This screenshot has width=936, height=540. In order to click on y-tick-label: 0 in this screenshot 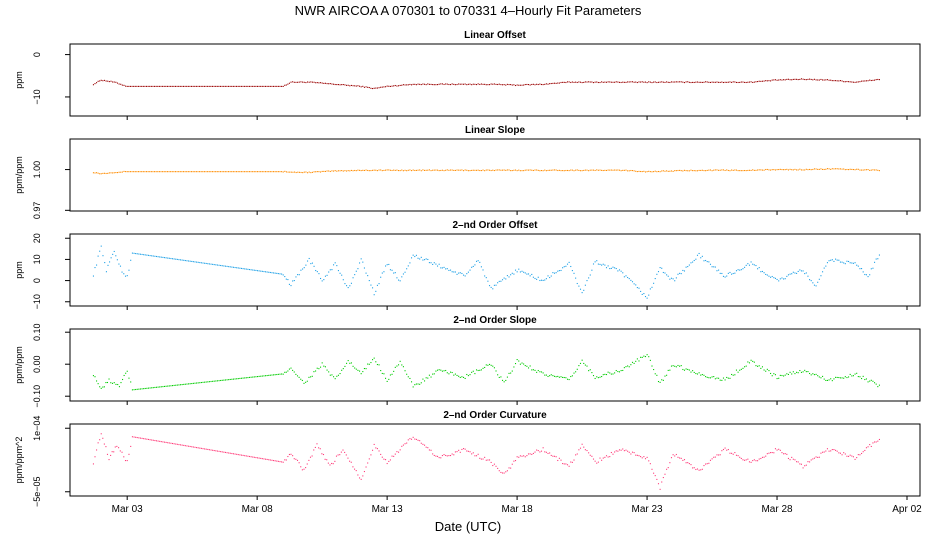, I will do `click(37, 54)`.